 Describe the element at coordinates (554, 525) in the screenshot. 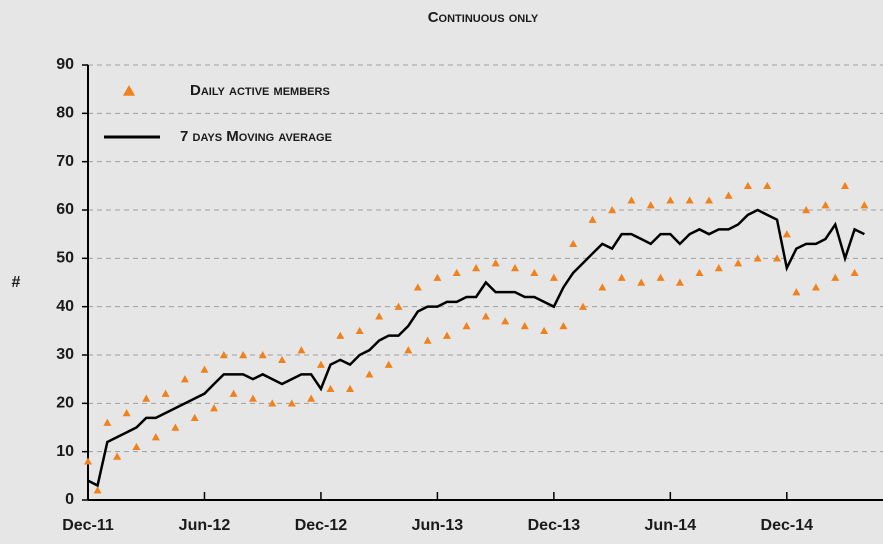

I see `x-tick-label: Dec-13` at that location.